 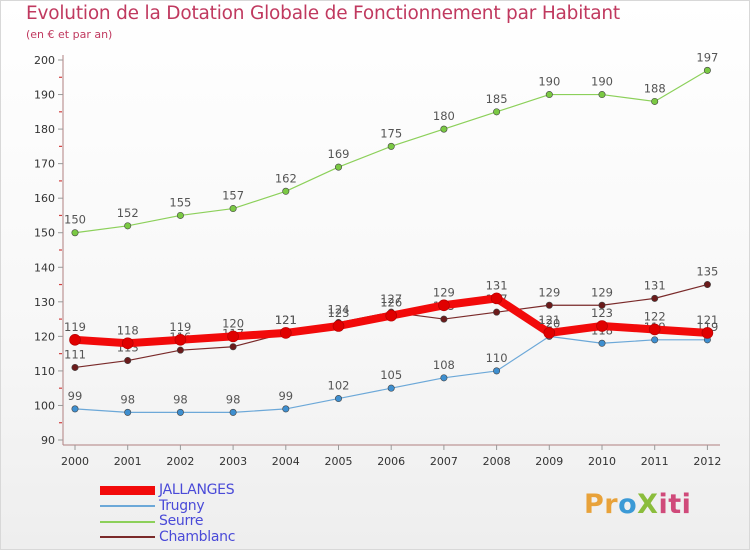 I want to click on legend-item-chamblanc: Chamblanc, so click(x=168, y=537).